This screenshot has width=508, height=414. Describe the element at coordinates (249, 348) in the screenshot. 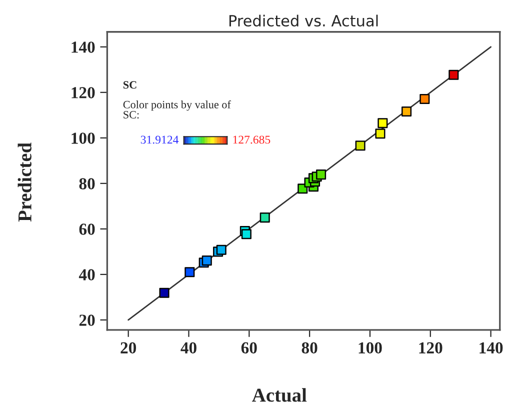

I see `x-tick-label: 60` at that location.